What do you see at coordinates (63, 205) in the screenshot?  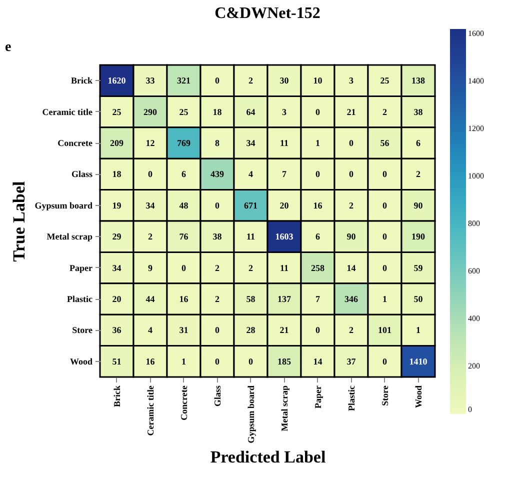 I see `y-tick-label: Gypsum board` at bounding box center [63, 205].